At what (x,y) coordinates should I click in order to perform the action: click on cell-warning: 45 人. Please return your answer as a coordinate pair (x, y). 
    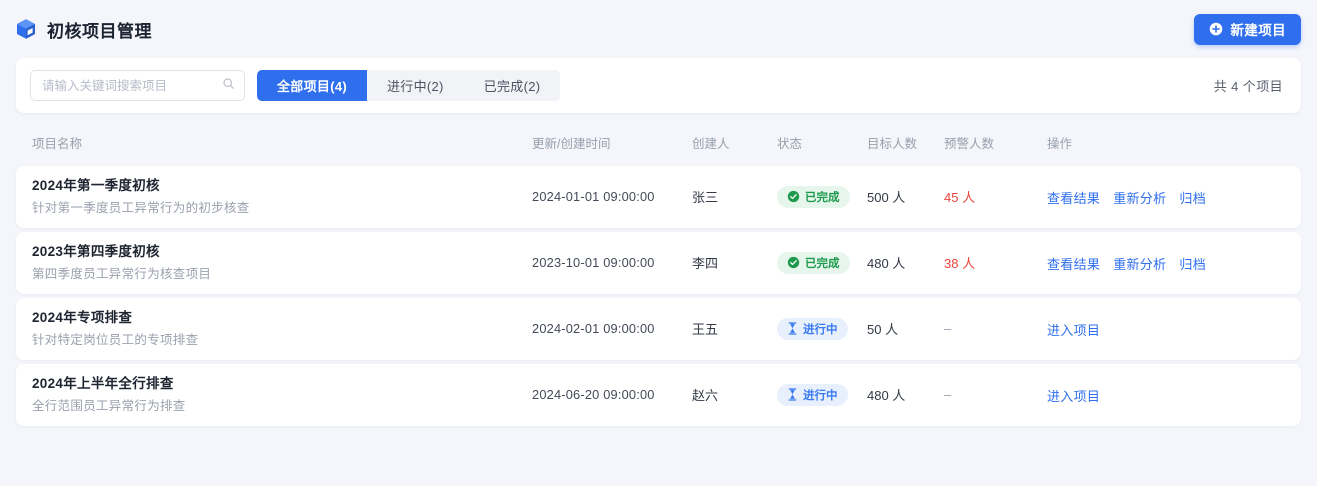
    Looking at the image, I should click on (995, 197).